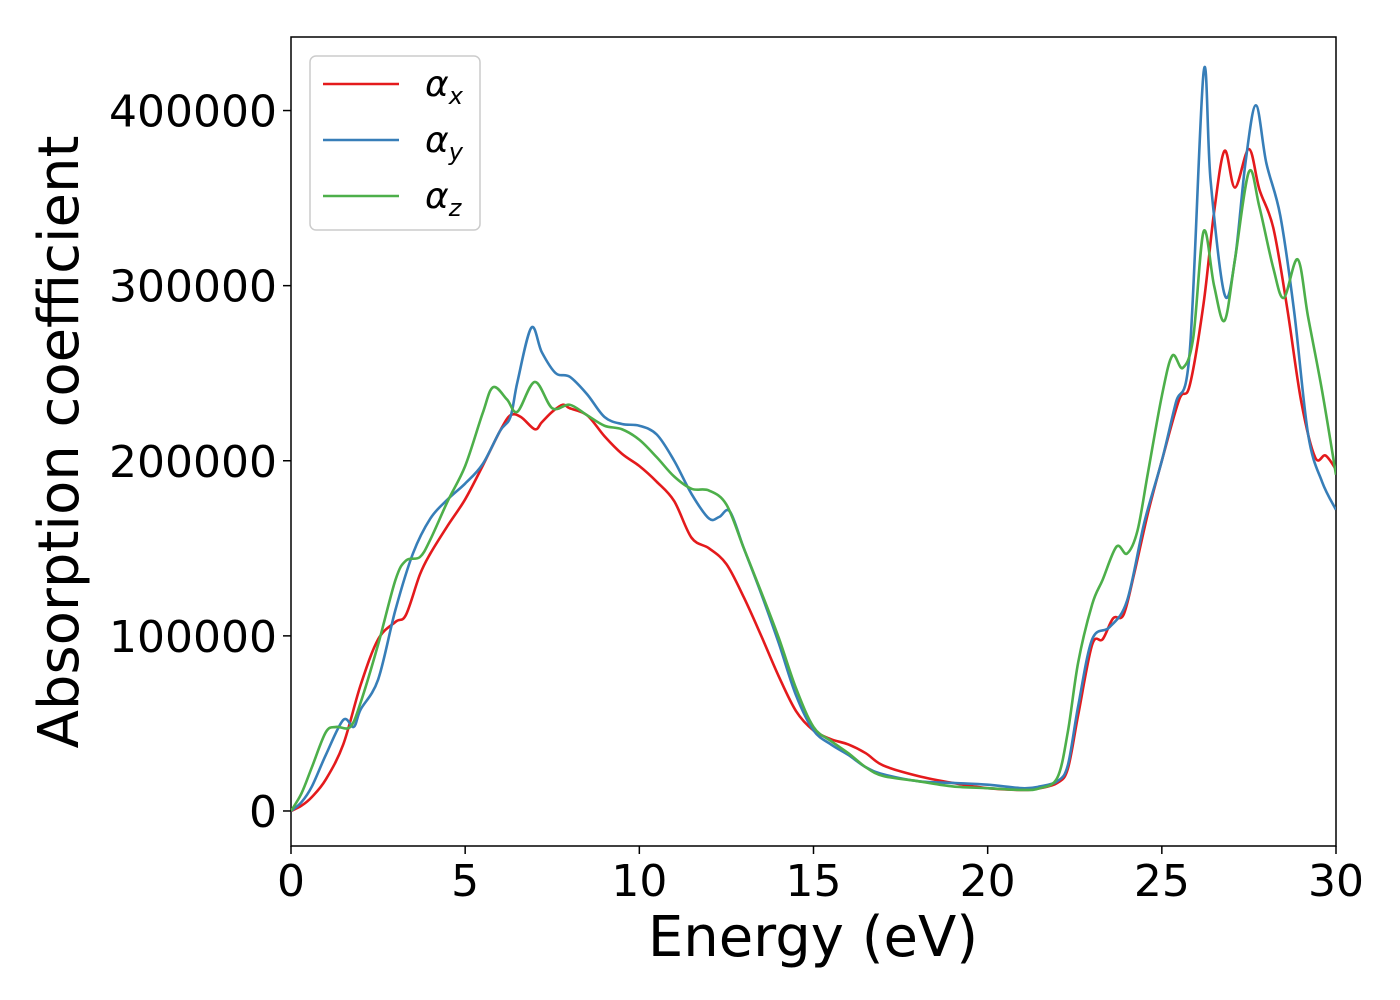 The width and height of the screenshot is (1400, 1000). I want to click on x-tick-label: 15, so click(814, 881).